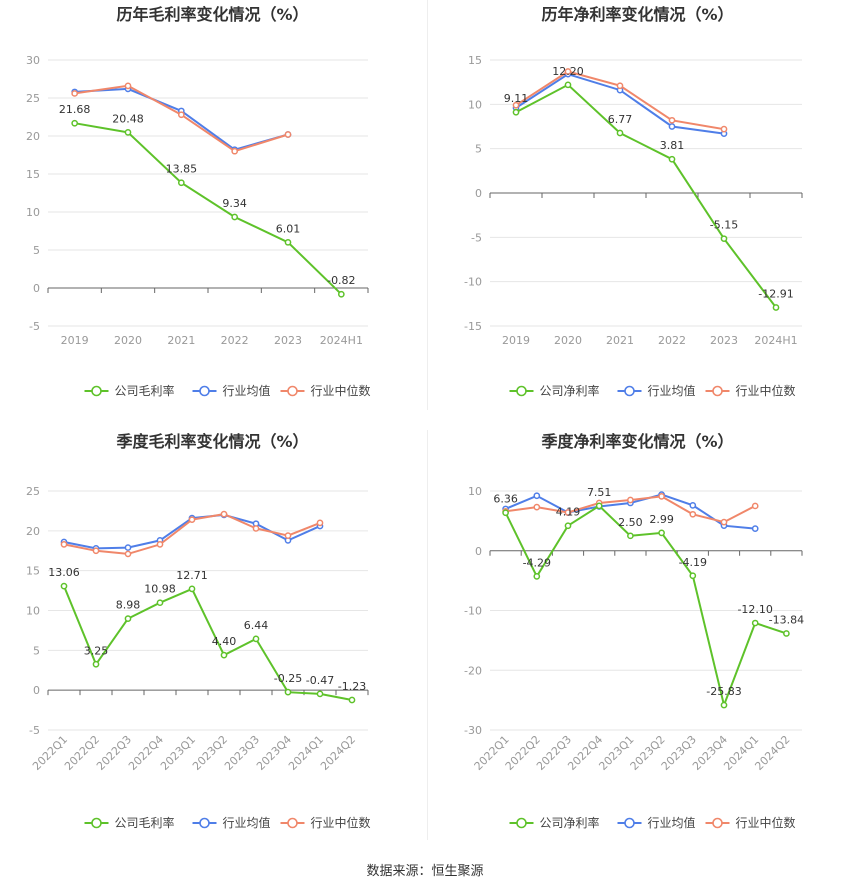 The height and width of the screenshot is (891, 850). Describe the element at coordinates (568, 340) in the screenshot. I see `x-tick-label: 2020` at that location.